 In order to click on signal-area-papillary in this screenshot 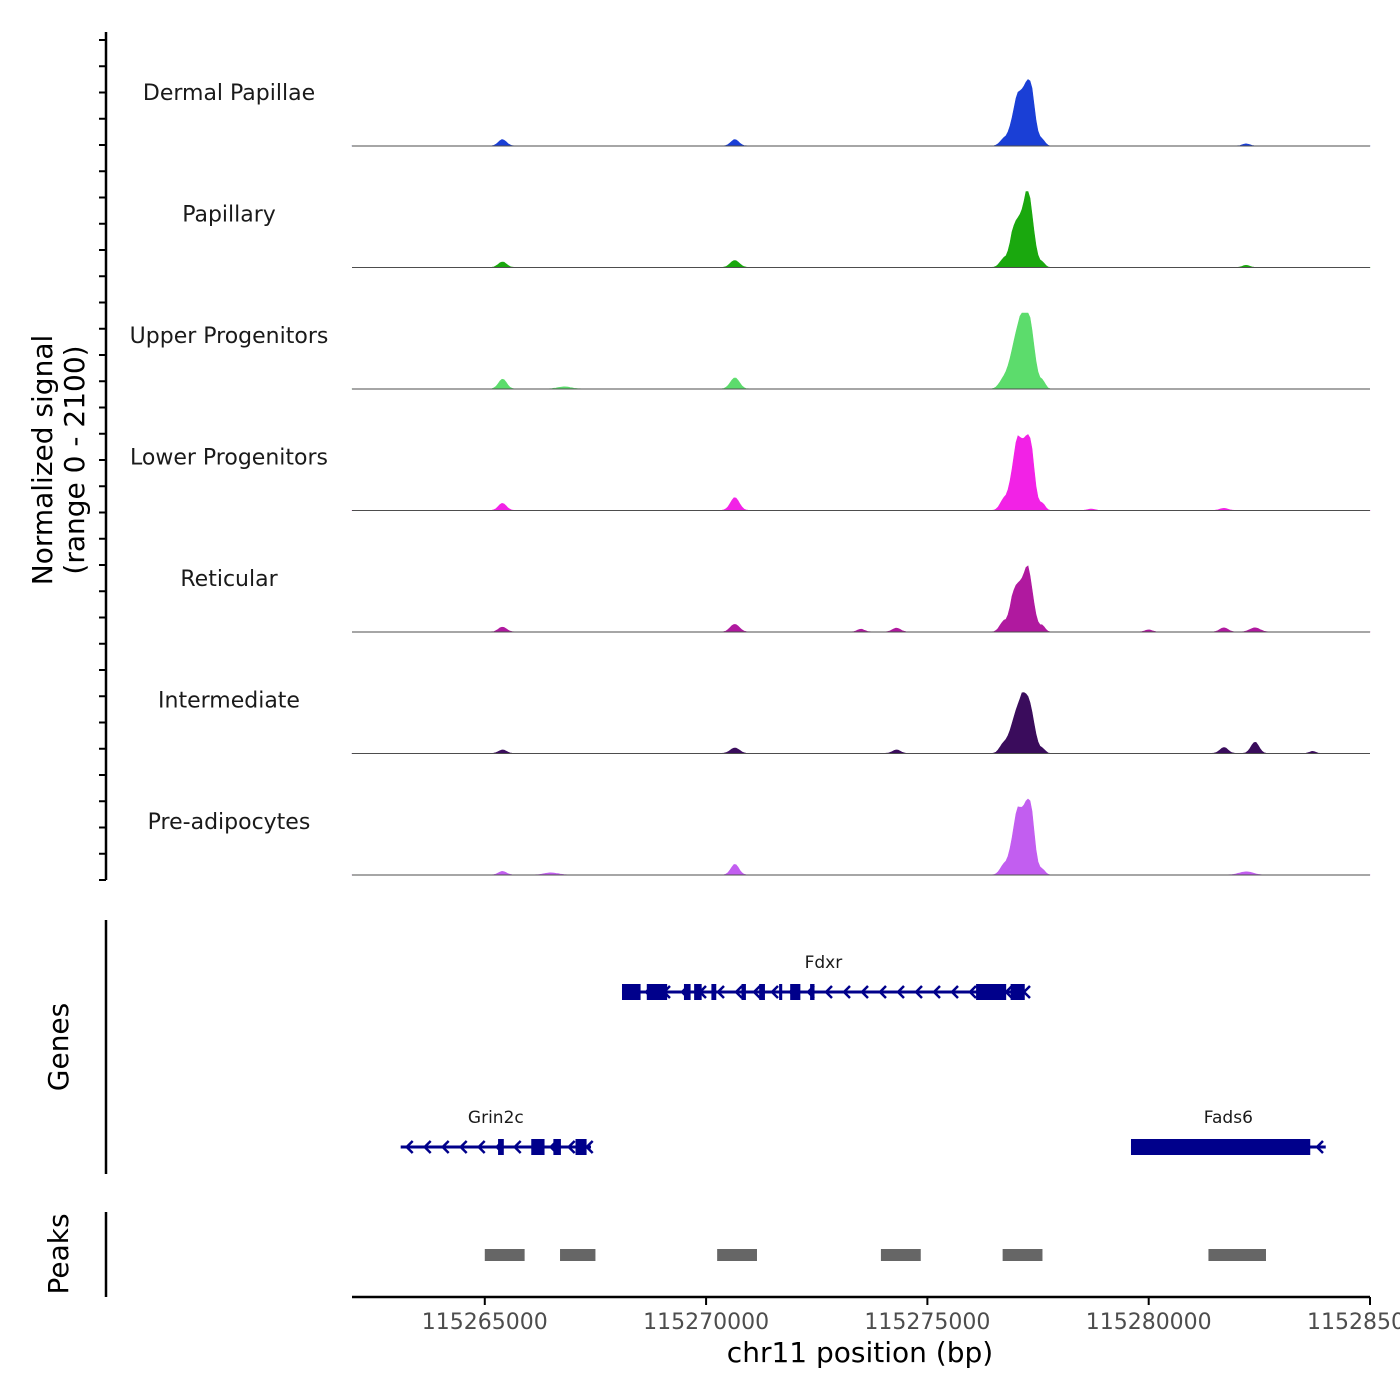, I will do `click(861, 229)`.